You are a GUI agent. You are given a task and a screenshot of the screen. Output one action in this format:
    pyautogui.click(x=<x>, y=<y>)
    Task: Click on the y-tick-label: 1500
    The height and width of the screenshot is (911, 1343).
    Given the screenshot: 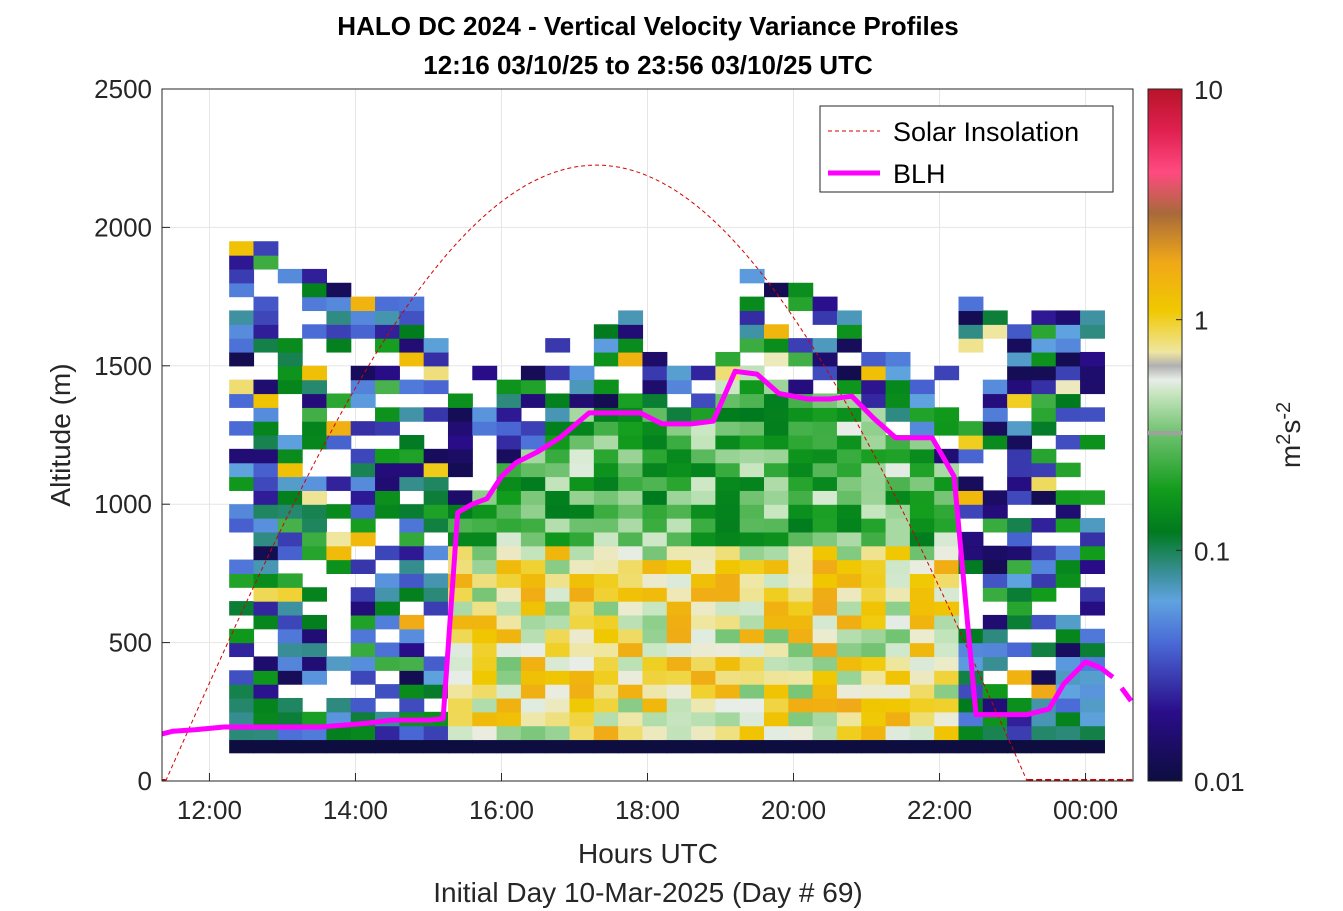 What is the action you would take?
    pyautogui.click(x=123, y=366)
    